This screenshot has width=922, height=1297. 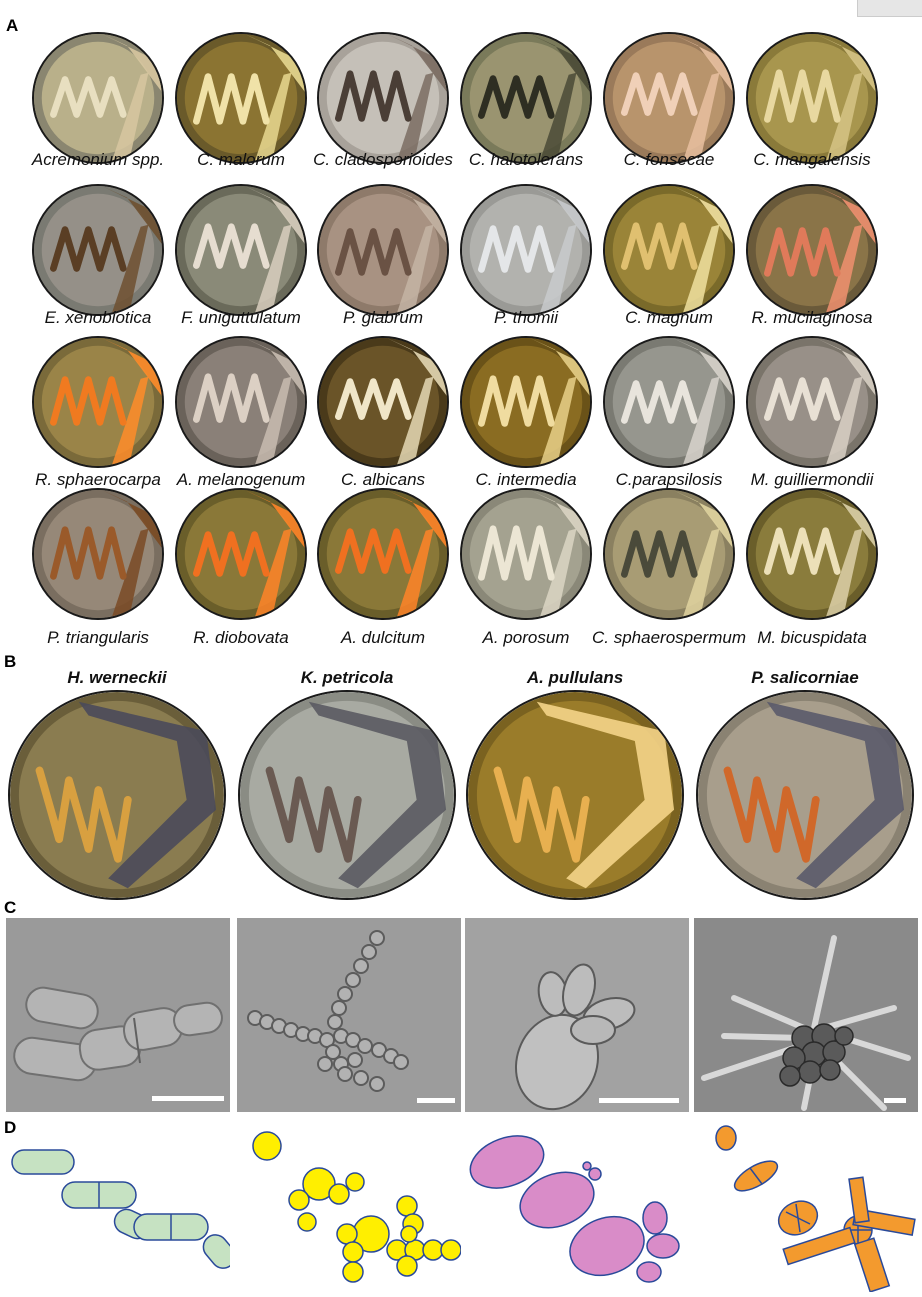 I want to click on plate-m-bicuspidata, so click(x=812, y=554).